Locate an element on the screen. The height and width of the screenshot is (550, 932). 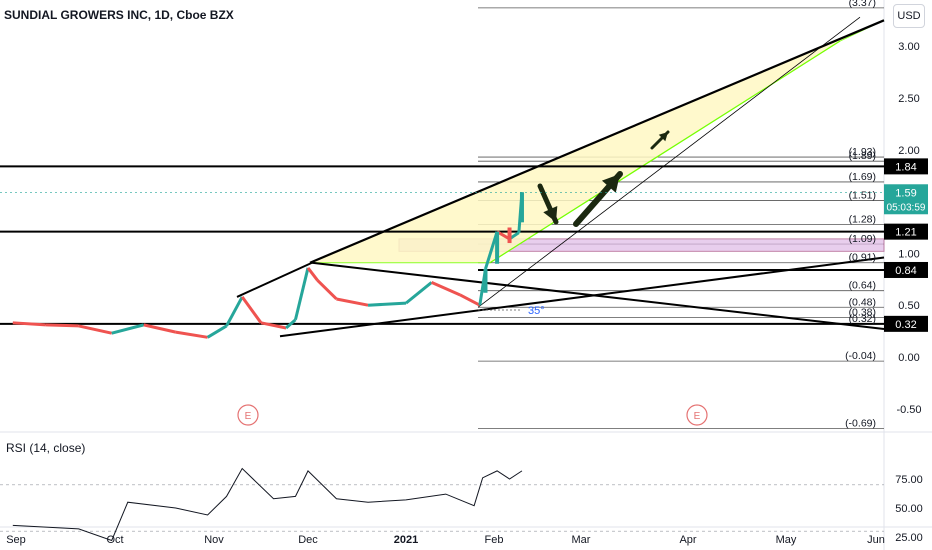
support-trendline is located at coordinates (582, 297).